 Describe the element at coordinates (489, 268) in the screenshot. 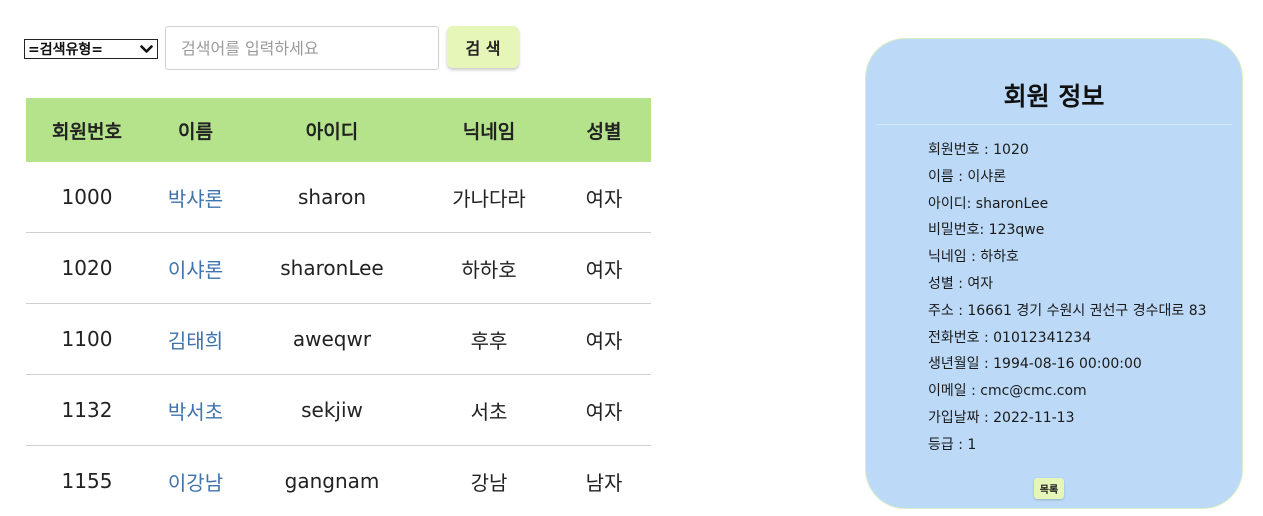

I see `nickname-cell: 하하호` at that location.